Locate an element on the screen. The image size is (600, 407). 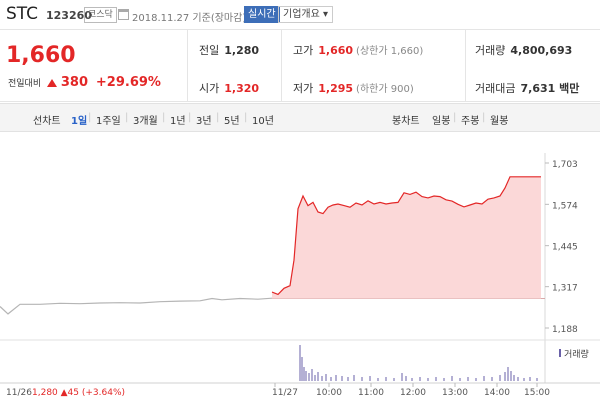
period-1d: 1일 is located at coordinates (79, 121).